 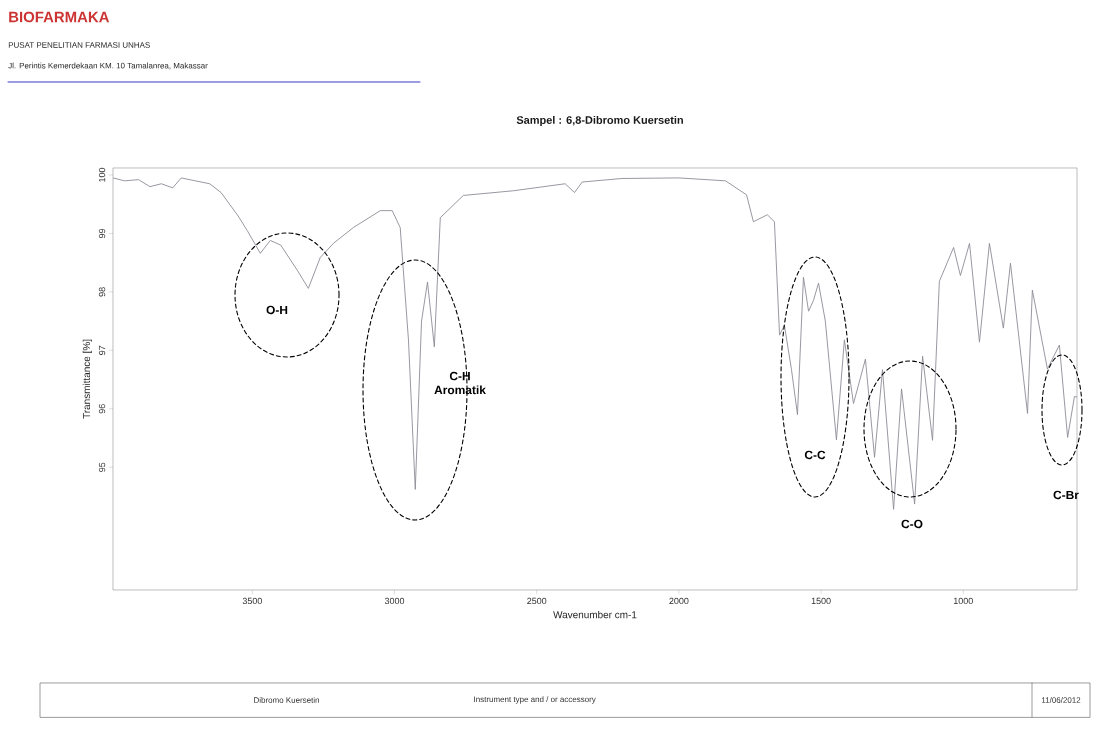 I want to click on chart-title: Sampel : 6,8-Dibromo Kuersetin, so click(x=599, y=121).